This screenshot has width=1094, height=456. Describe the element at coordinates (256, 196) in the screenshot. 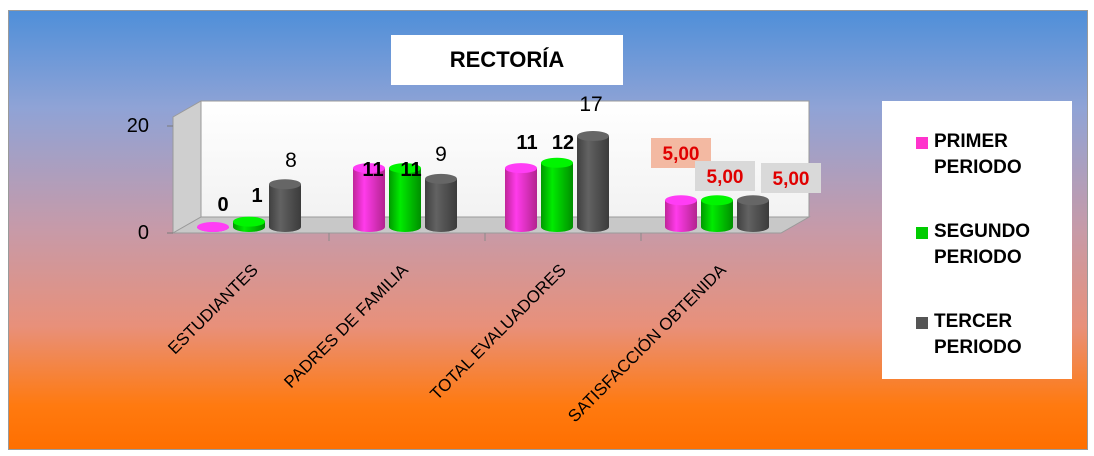

I see `data-label-2-1: 1` at that location.